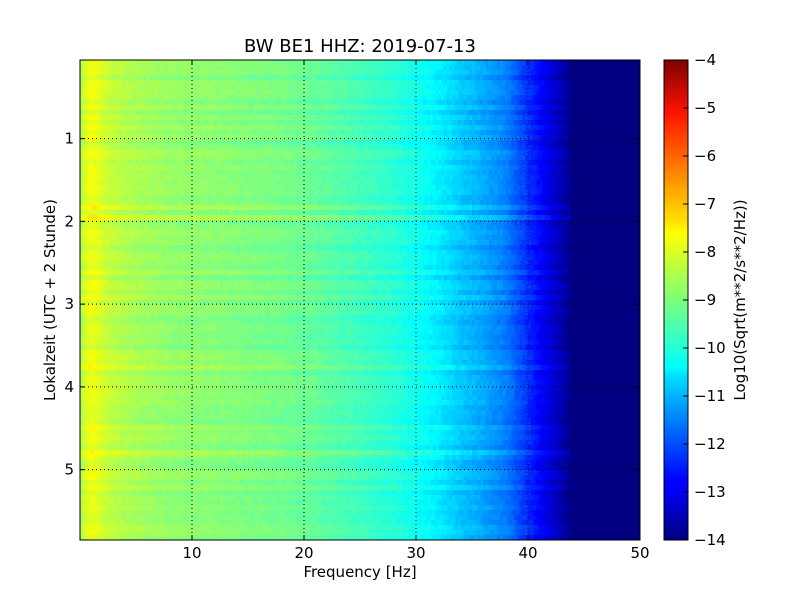 This screenshot has width=800, height=600. What do you see at coordinates (360, 46) in the screenshot?
I see `chart-title: BW BE1 HHZ: 2019-07-13` at bounding box center [360, 46].